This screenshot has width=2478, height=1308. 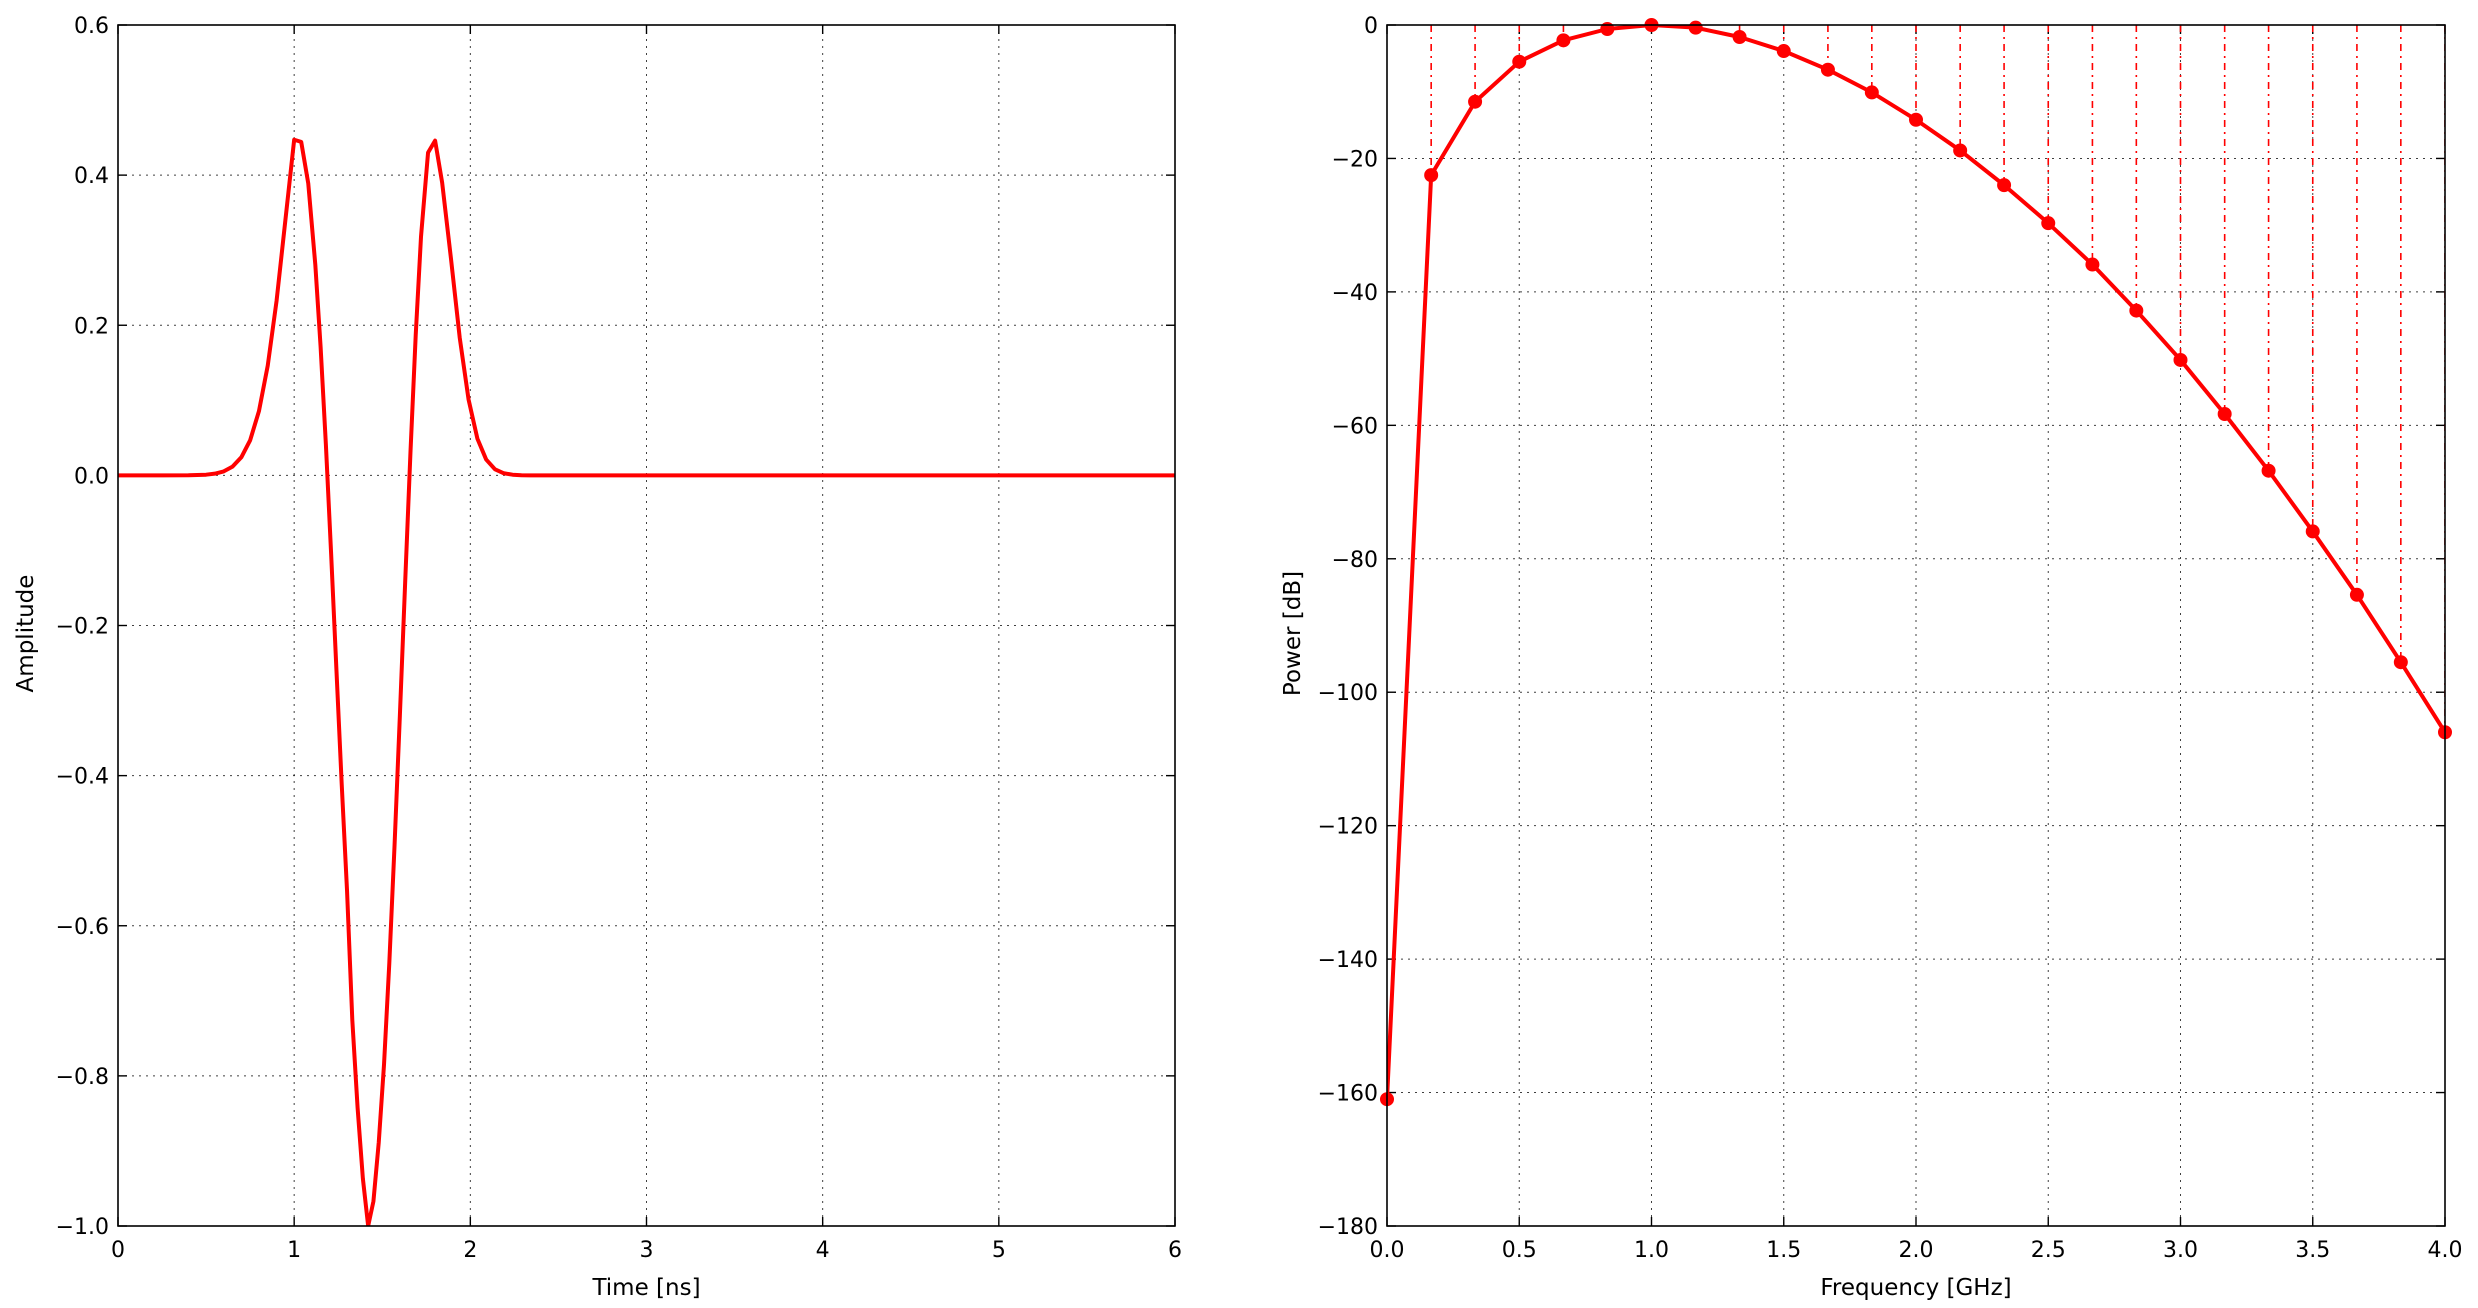 I want to click on time-x-tick-label: 2, so click(x=470, y=1250).